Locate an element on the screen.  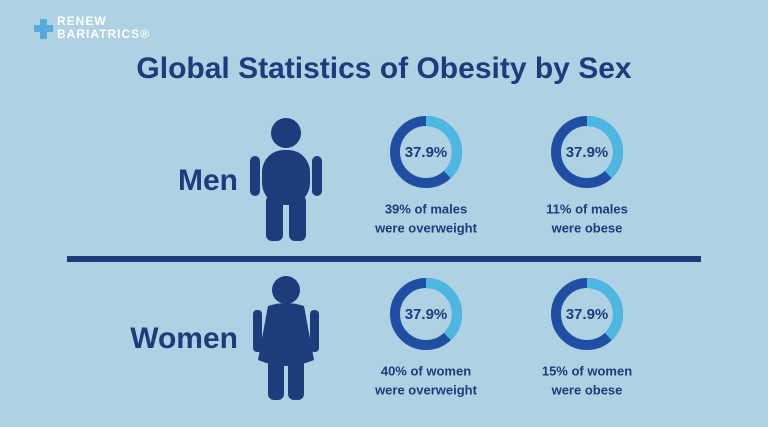
caption: 11% of males is located at coordinates (587, 208).